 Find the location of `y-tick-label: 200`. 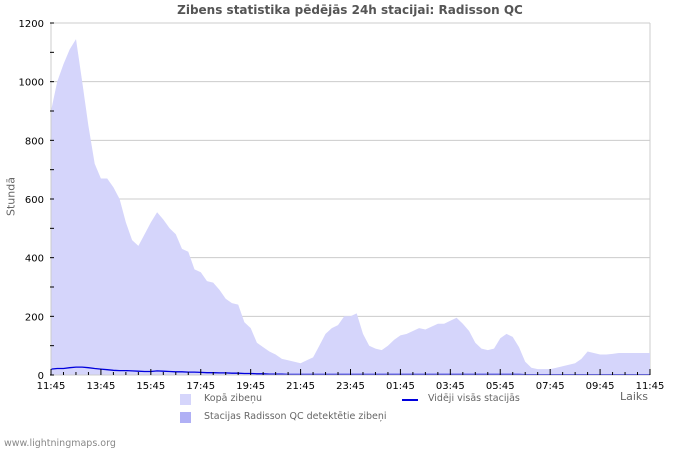

y-tick-label: 200 is located at coordinates (34, 317).